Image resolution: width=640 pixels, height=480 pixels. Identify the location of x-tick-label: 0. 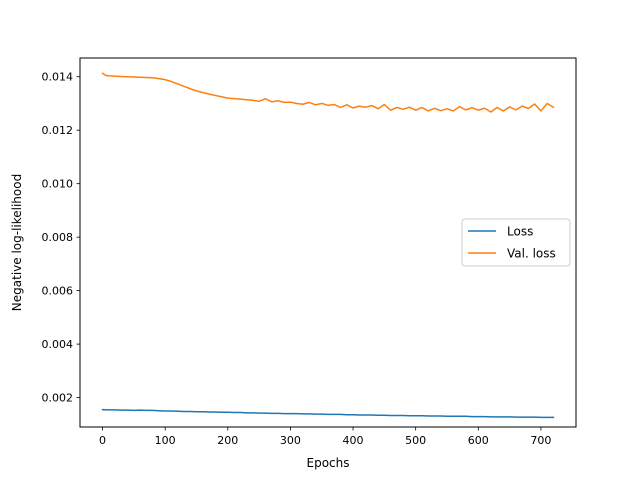
(102, 440).